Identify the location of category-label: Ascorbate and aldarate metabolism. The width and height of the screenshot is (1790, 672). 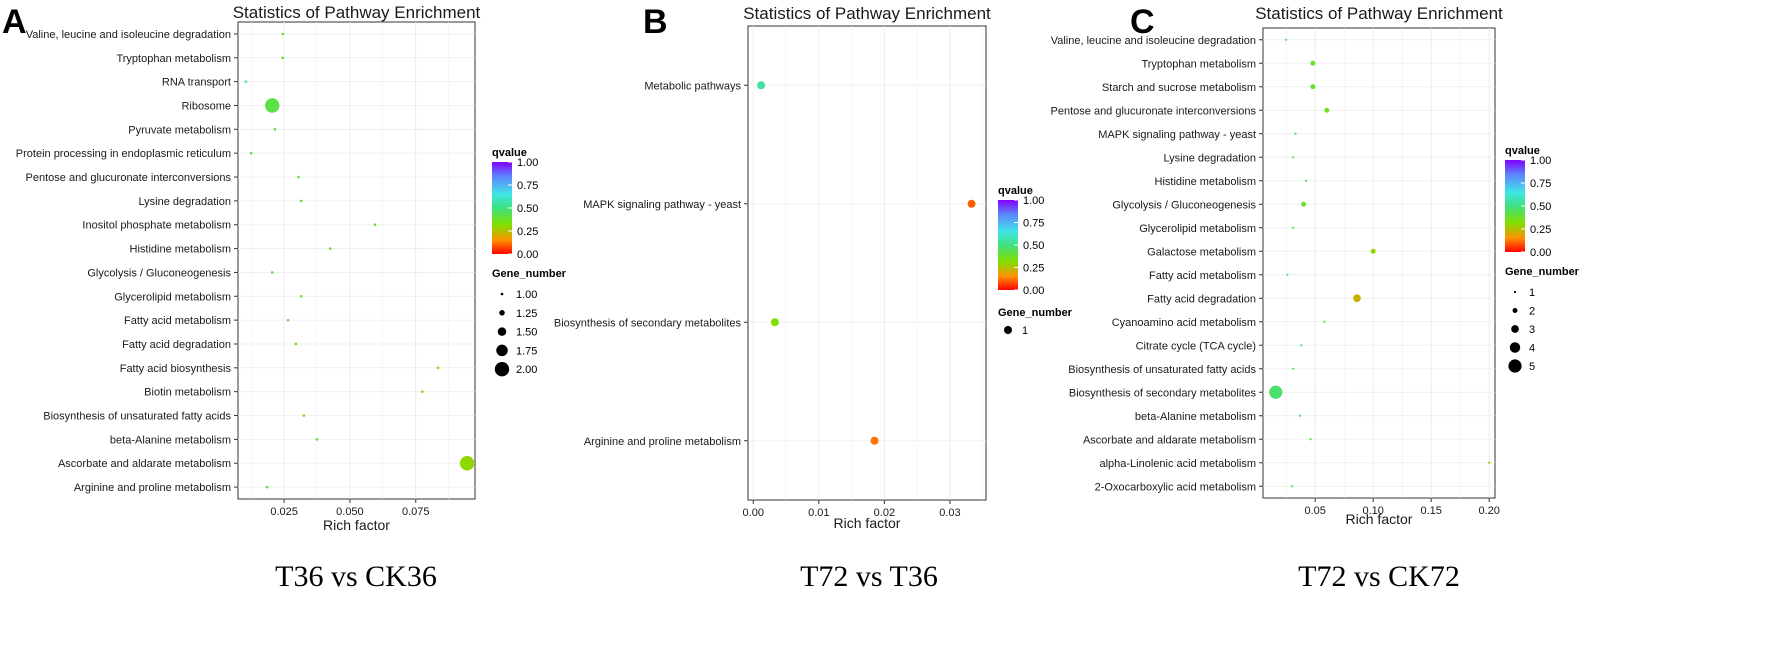
(144, 464).